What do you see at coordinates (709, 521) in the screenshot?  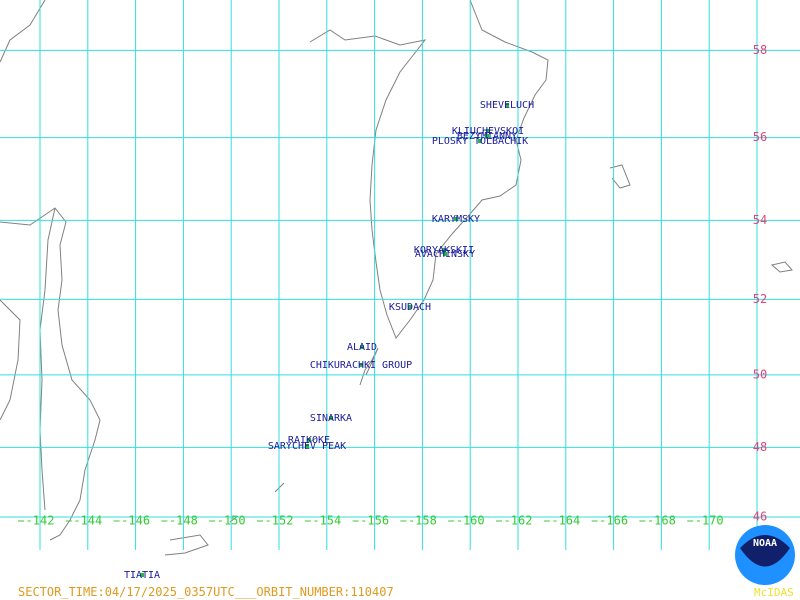 I see `lon-label: -170` at bounding box center [709, 521].